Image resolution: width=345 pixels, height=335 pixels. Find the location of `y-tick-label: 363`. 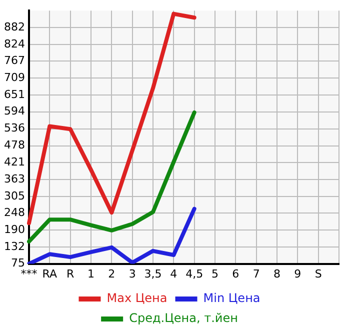

y-tick-label: 363 is located at coordinates (14, 179).